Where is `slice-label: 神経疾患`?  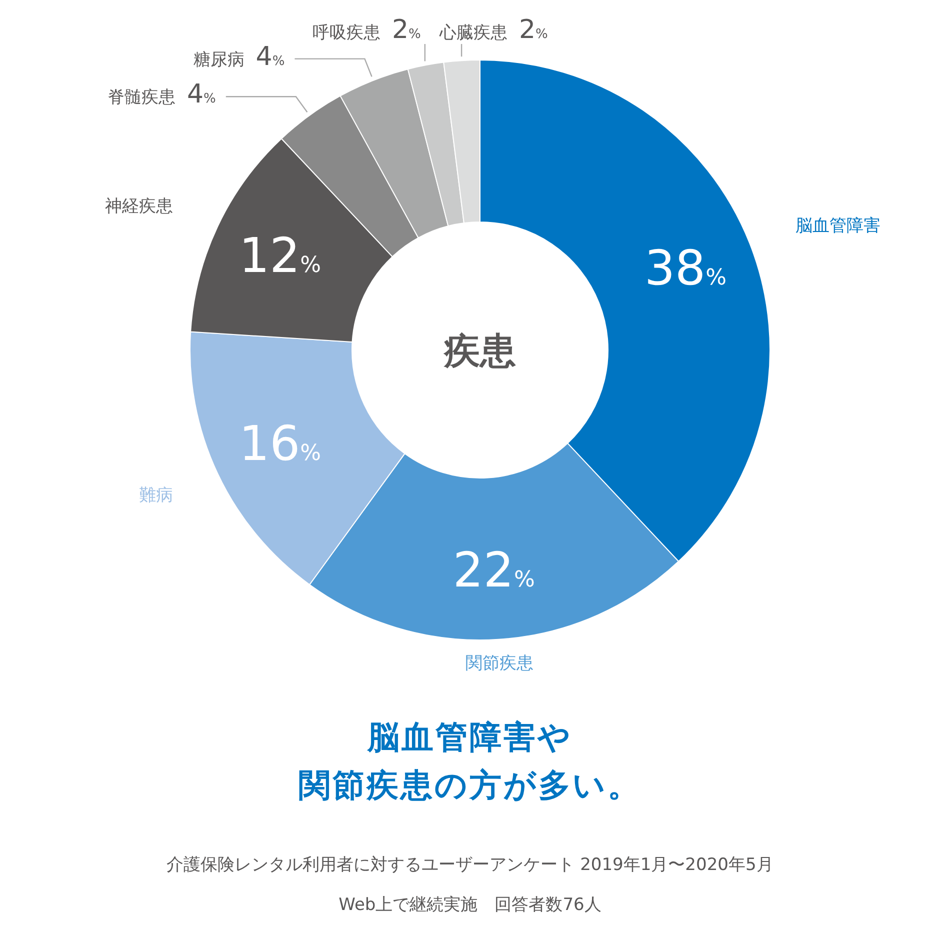 slice-label: 神経疾患 is located at coordinates (138, 206).